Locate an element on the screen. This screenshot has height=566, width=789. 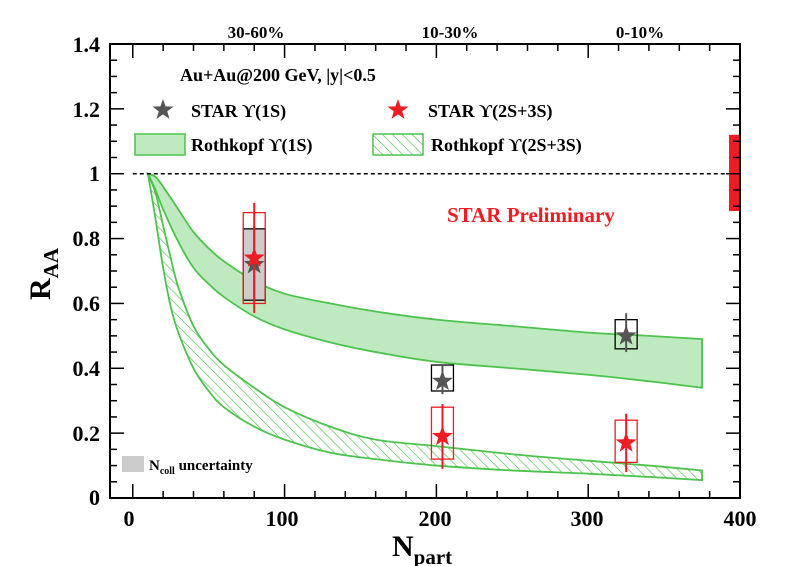
x-tick-label: 400 is located at coordinates (740, 518).